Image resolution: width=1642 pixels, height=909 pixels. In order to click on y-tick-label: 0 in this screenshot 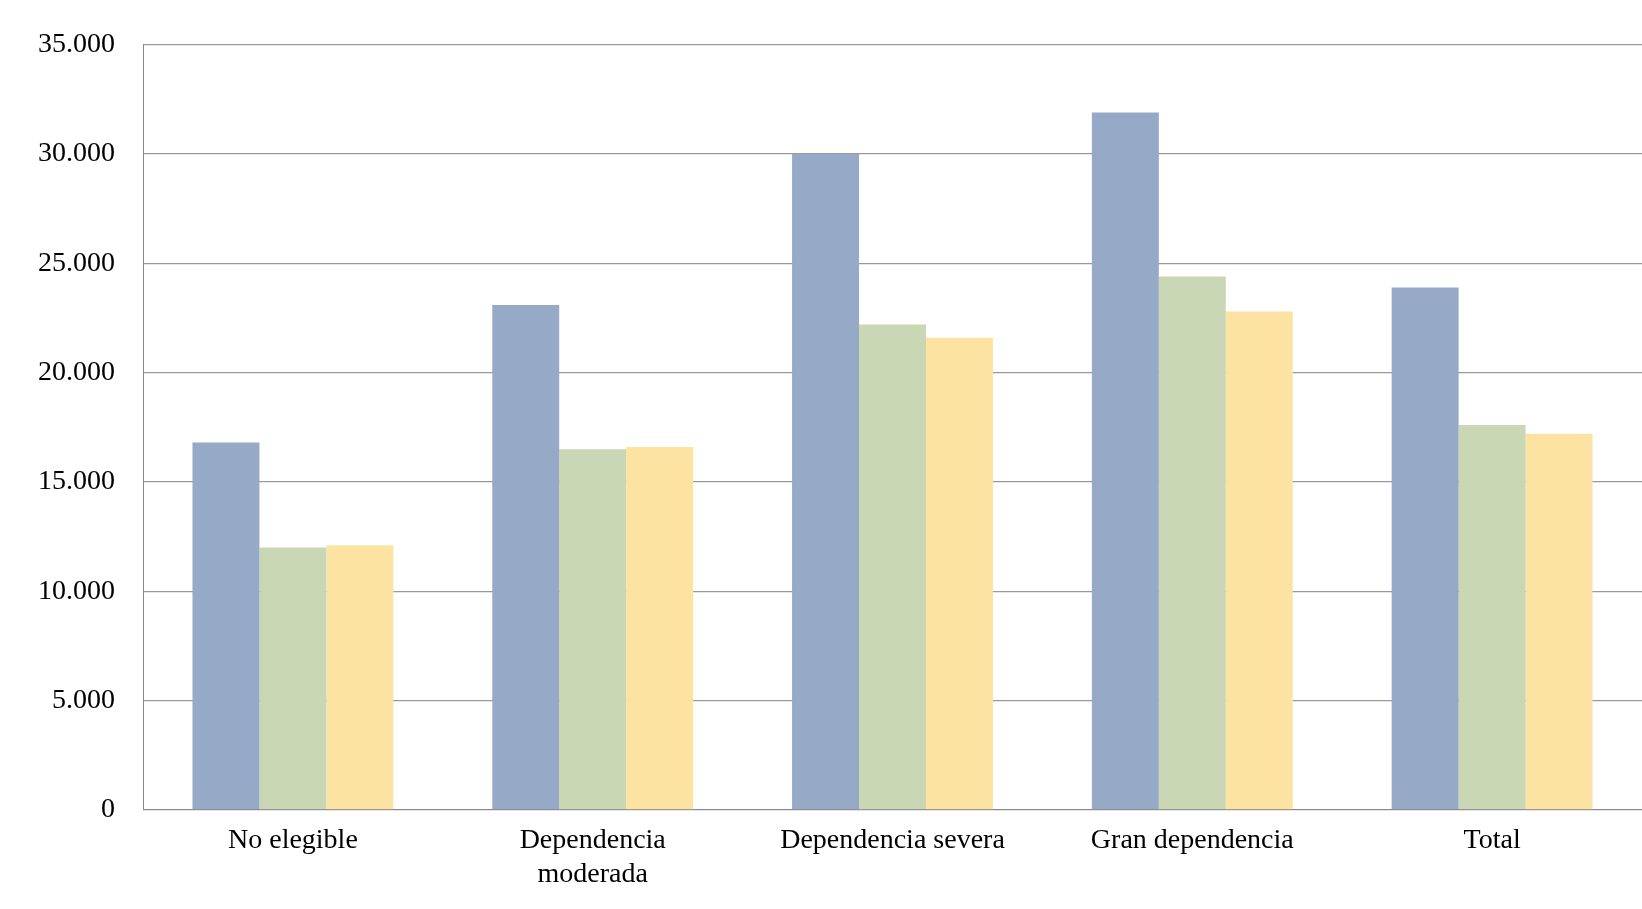, I will do `click(108, 808)`.